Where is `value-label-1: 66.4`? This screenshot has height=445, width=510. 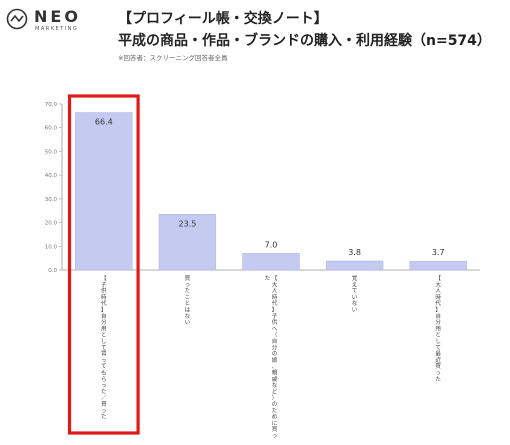
value-label-1: 66.4 is located at coordinates (104, 122).